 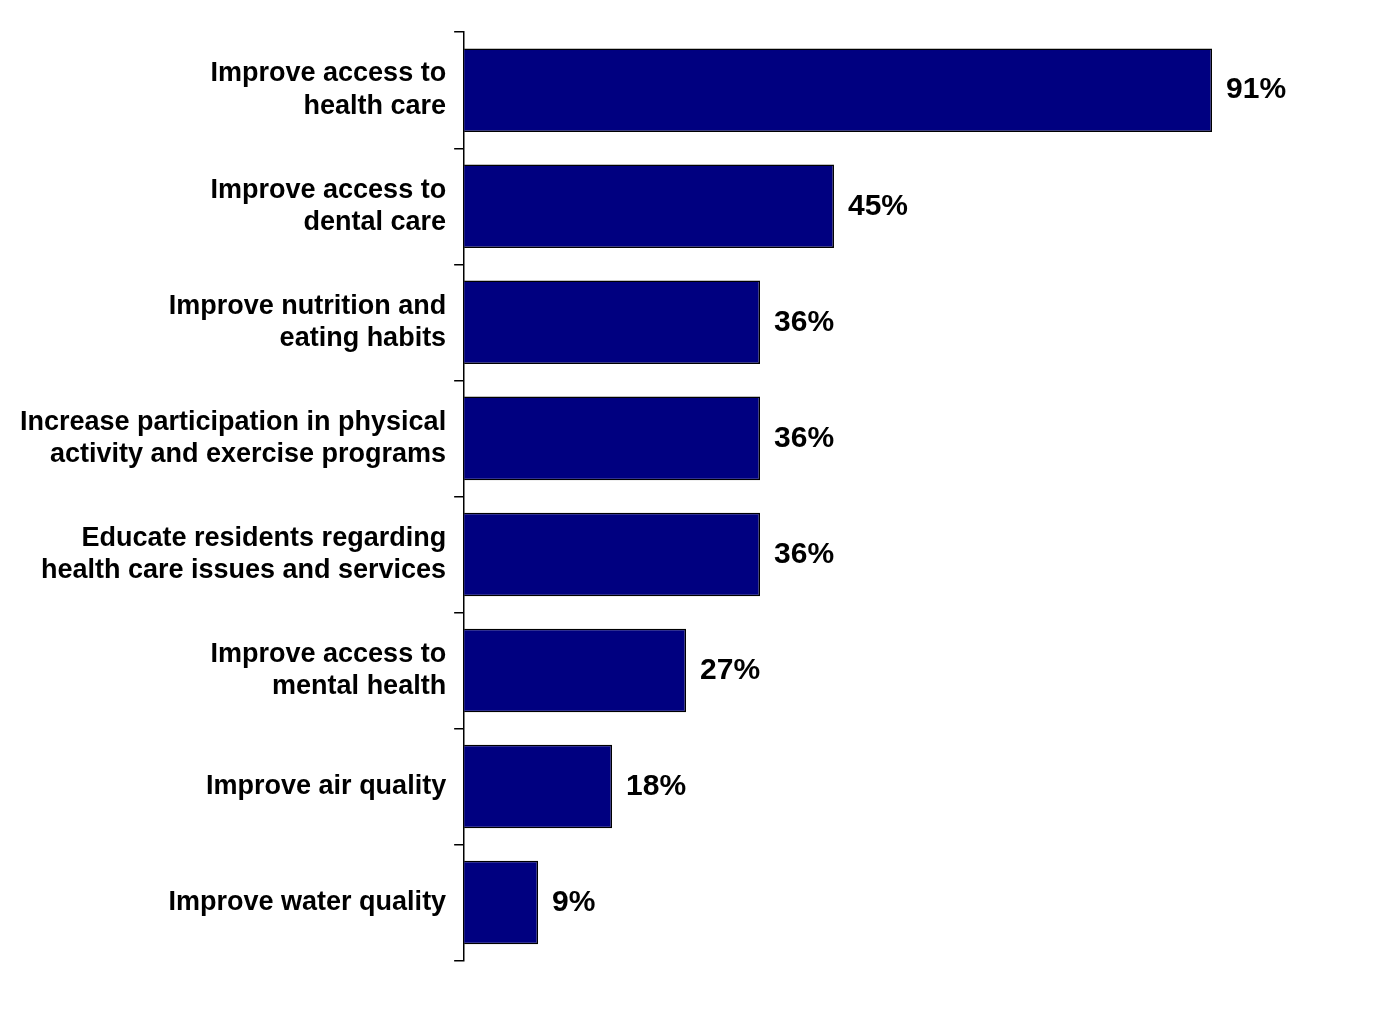 What do you see at coordinates (1256, 88) in the screenshot?
I see `data-label: 91%` at bounding box center [1256, 88].